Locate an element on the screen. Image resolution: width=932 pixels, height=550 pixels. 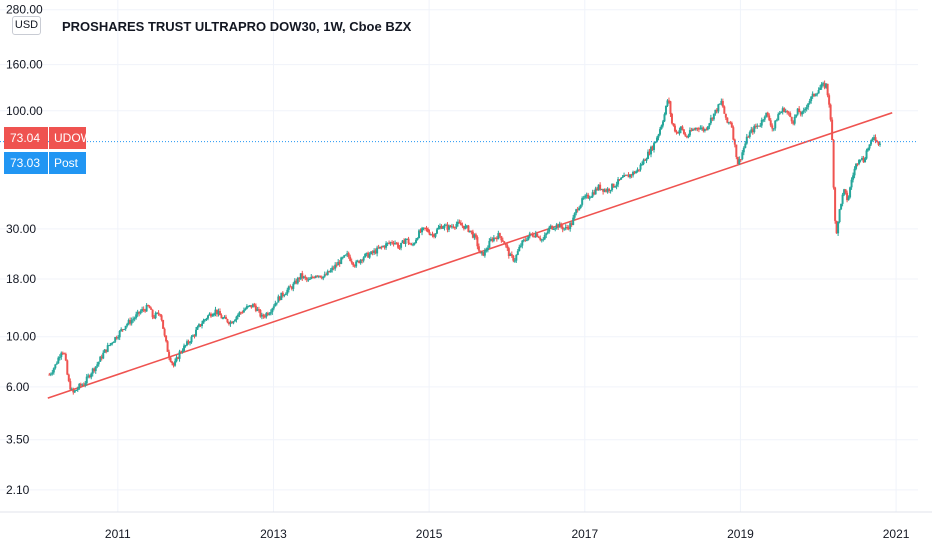
x-tick-label: 2021 is located at coordinates (896, 534).